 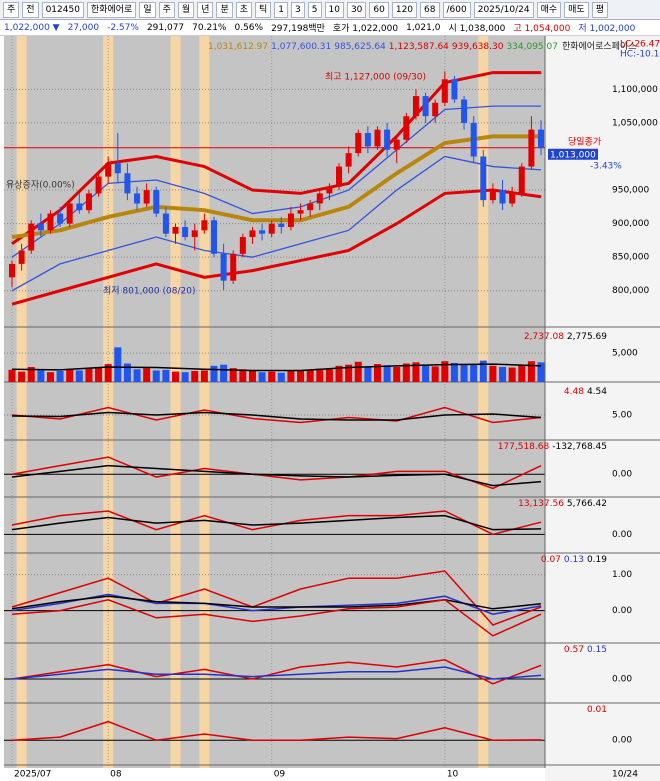 What do you see at coordinates (585, 392) in the screenshot?
I see `legend: 4.48 4.54` at bounding box center [585, 392].